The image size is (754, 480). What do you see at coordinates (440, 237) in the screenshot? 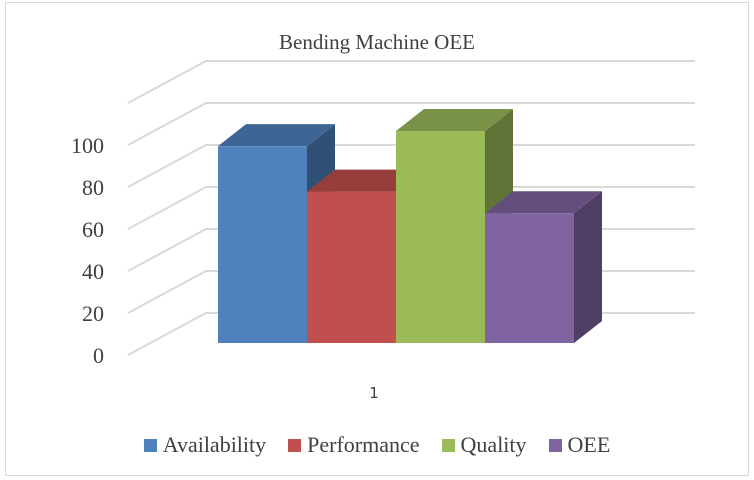
I see `bar-quality` at bounding box center [440, 237].